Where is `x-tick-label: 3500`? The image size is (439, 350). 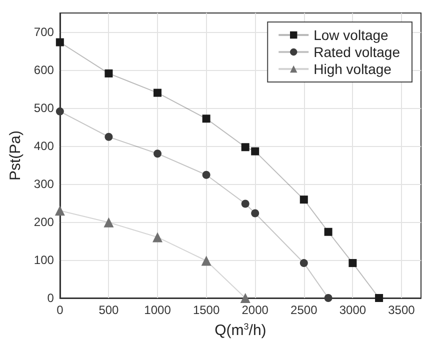 x-tick-label: 3500 is located at coordinates (402, 310).